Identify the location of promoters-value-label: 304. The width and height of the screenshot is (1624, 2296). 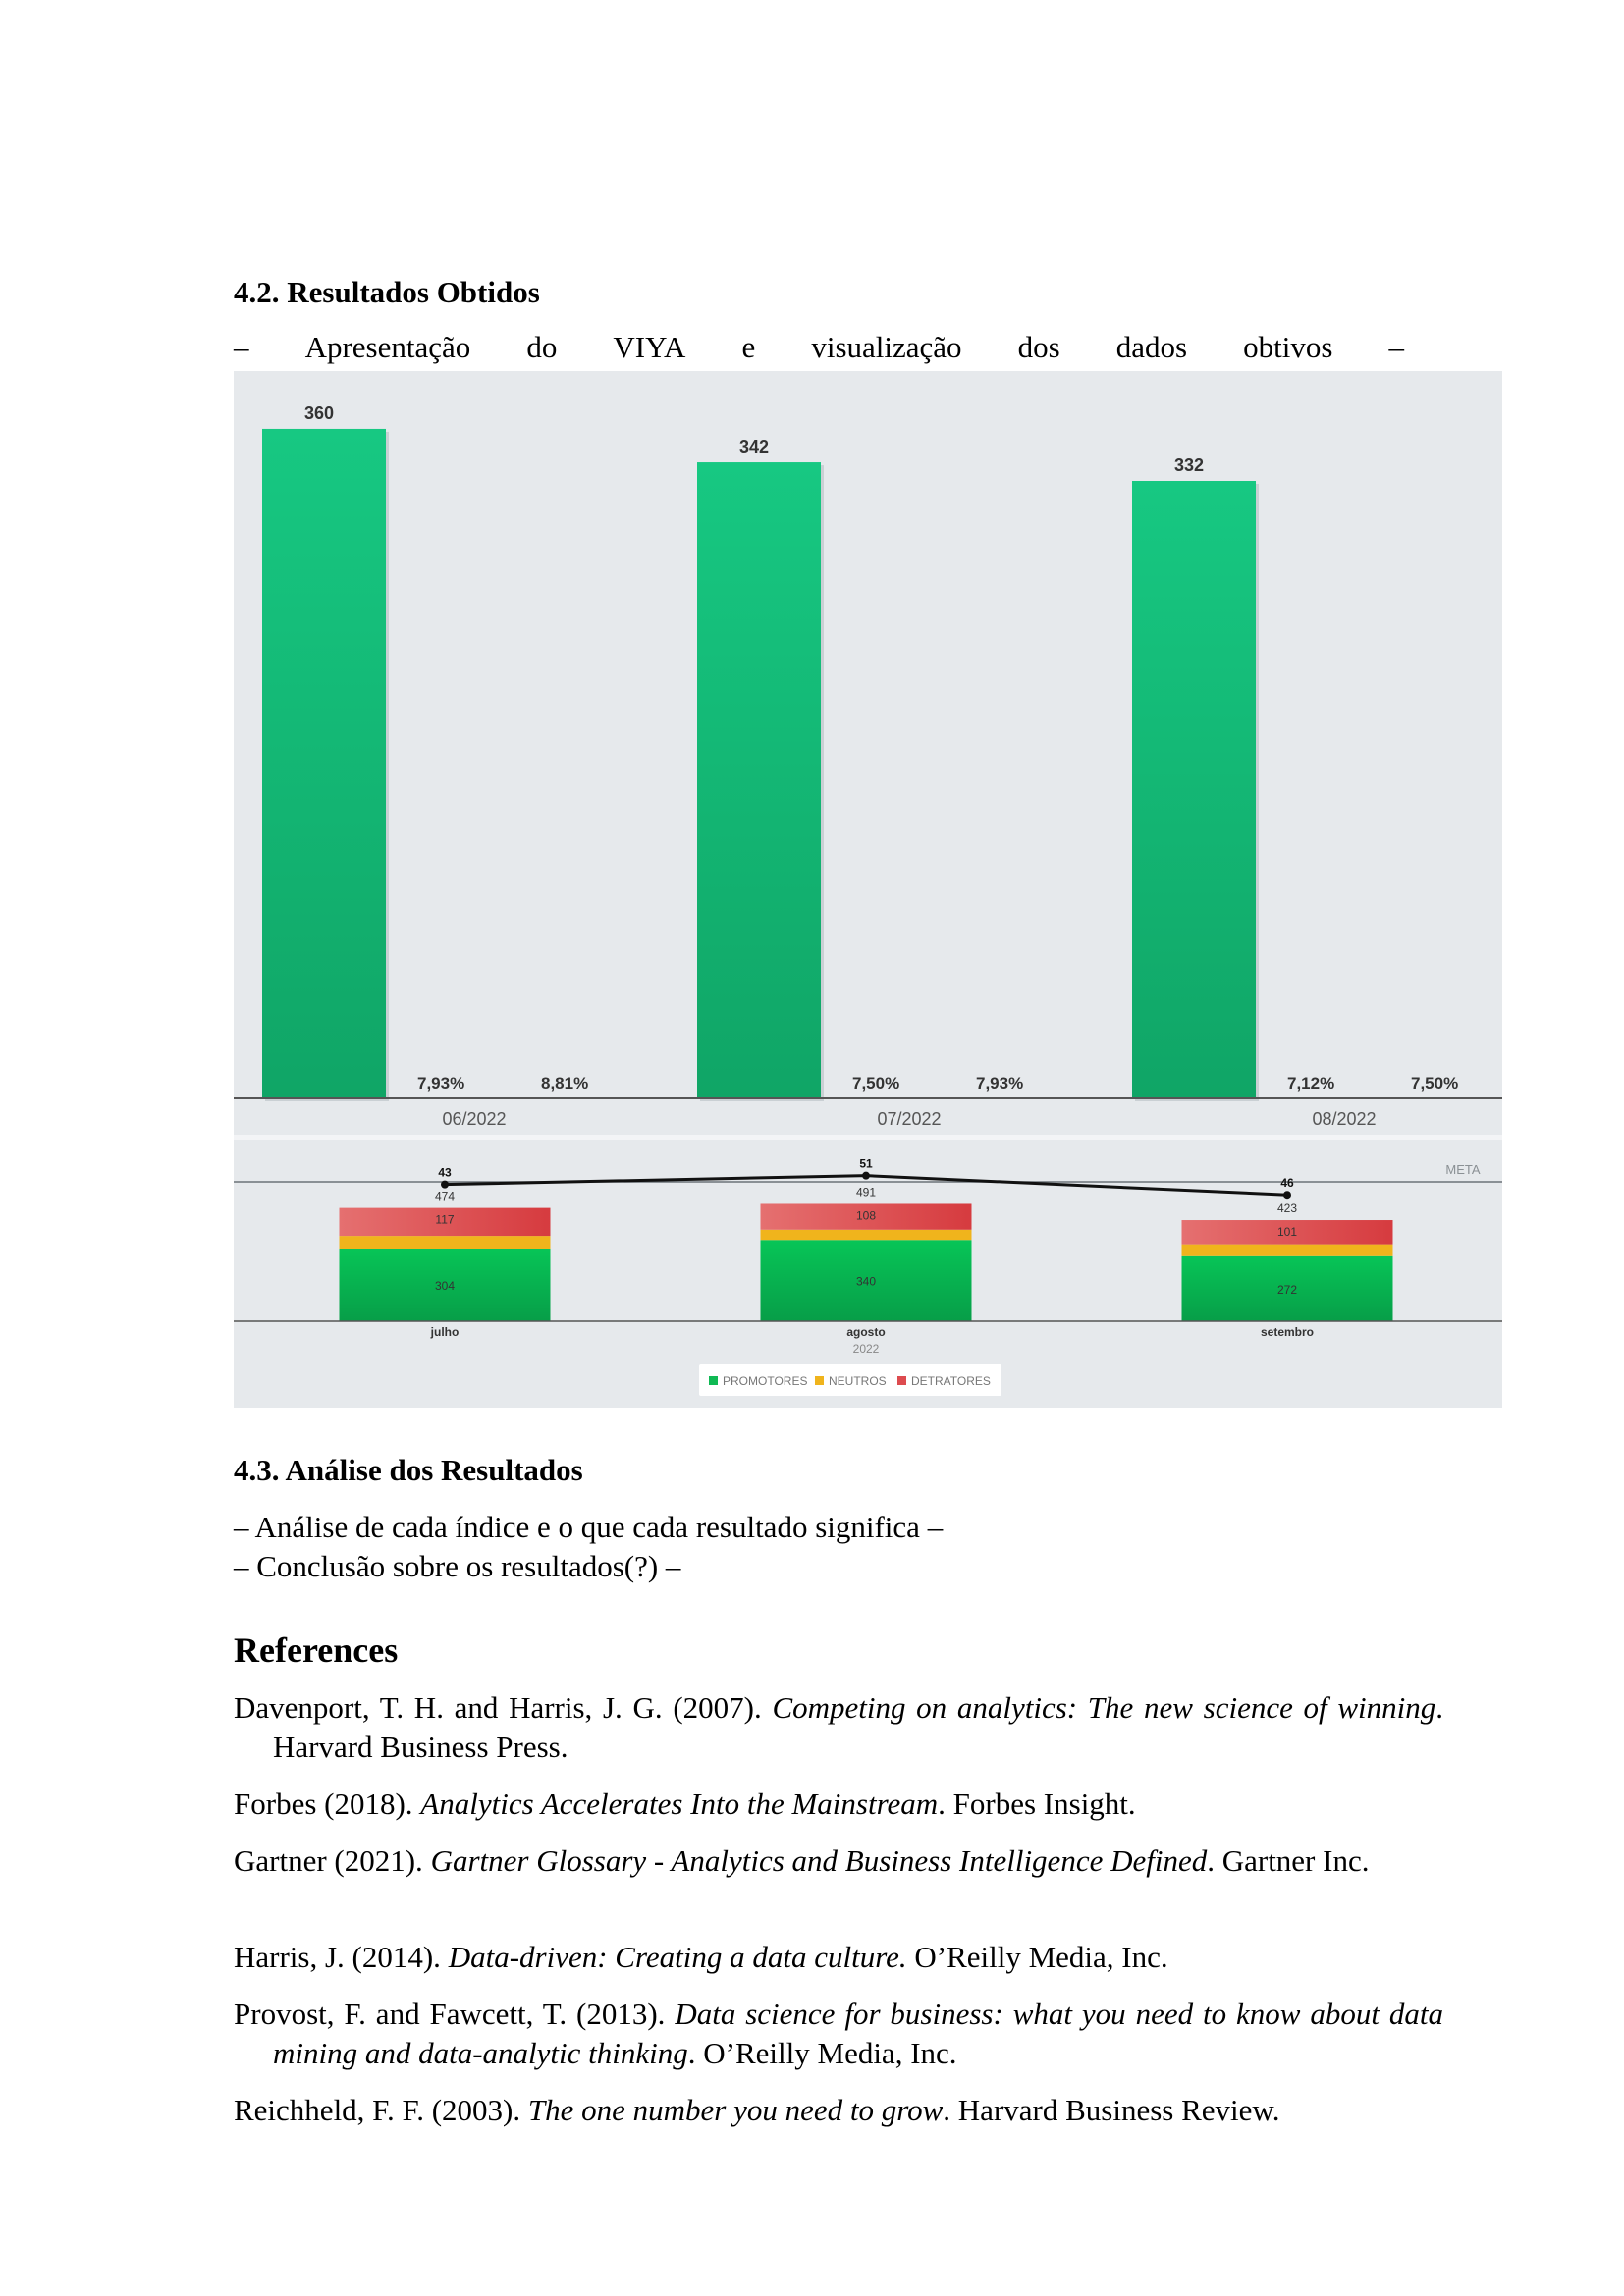
(445, 1286).